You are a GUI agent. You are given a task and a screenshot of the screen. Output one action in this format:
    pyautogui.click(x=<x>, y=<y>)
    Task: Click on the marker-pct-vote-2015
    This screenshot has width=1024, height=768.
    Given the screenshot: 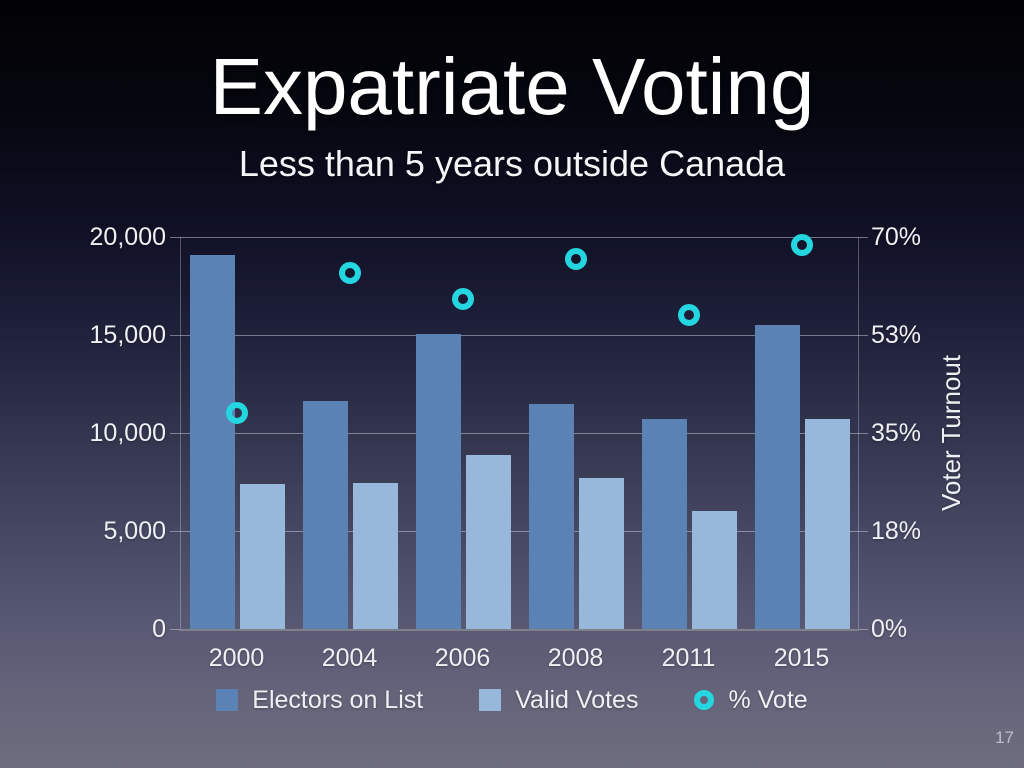 What is the action you would take?
    pyautogui.click(x=801, y=245)
    